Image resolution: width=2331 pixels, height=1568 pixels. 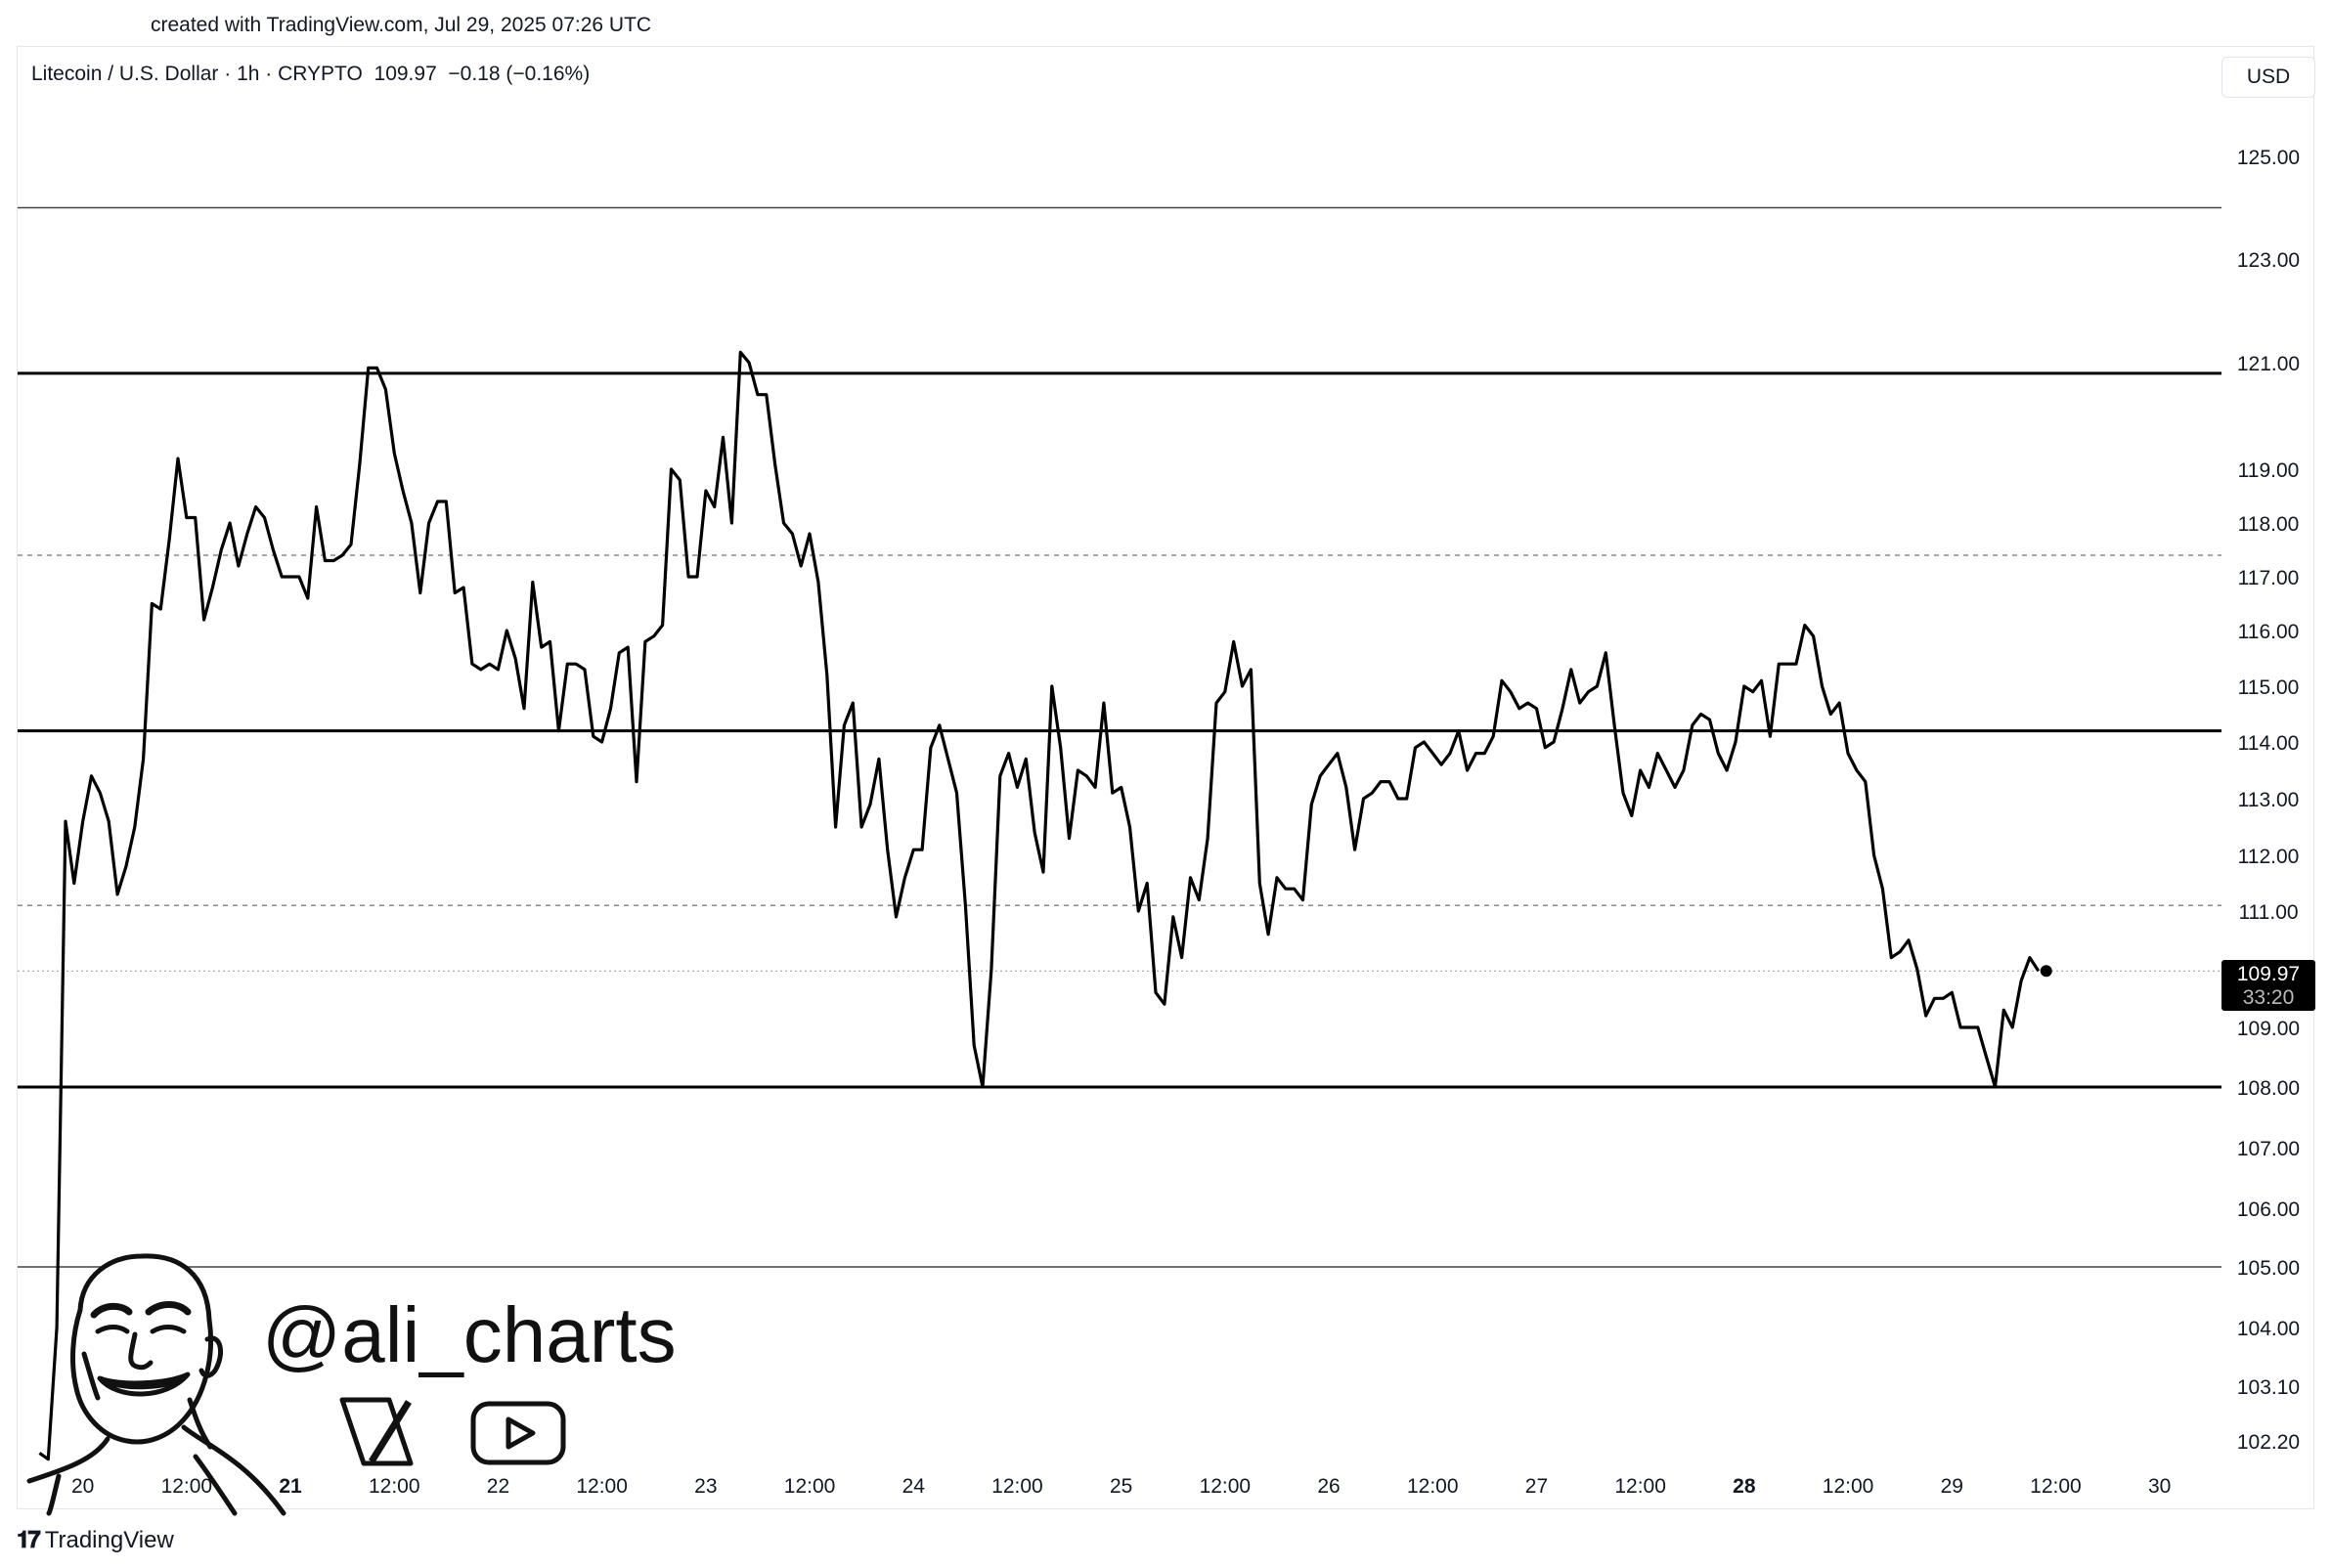 I want to click on last-price-dot, so click(x=2046, y=972).